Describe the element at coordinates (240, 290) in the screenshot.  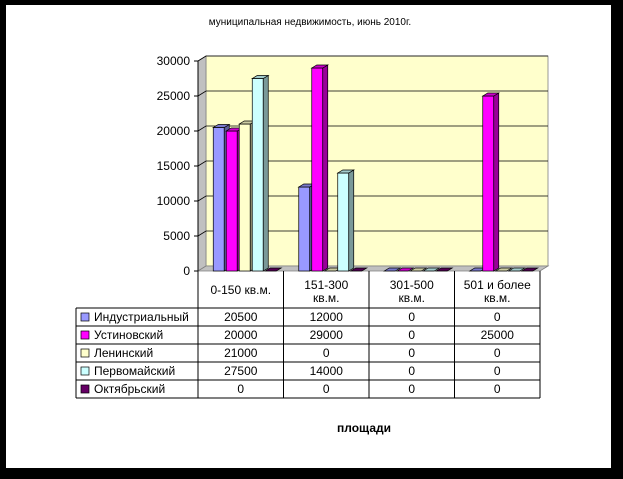
I see `x-tick-label: 0-150 кв.м.` at that location.